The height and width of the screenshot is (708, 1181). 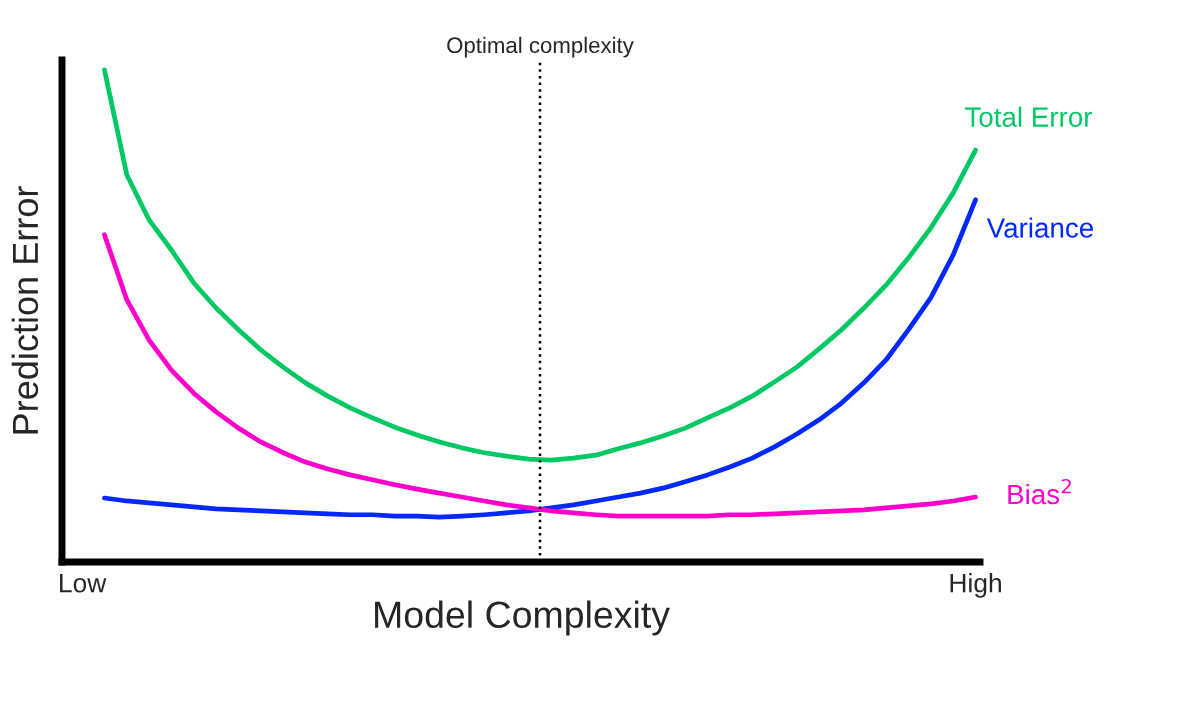 I want to click on y-axis-title: Prediction Error, so click(x=25, y=310).